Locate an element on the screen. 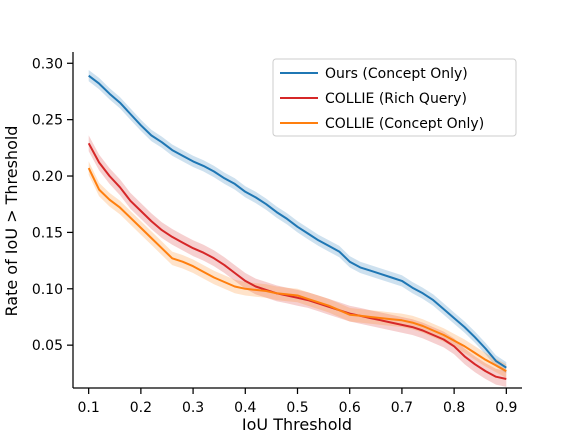  legend-label-2: COLLIE (Rich Query) is located at coordinates (396, 99).